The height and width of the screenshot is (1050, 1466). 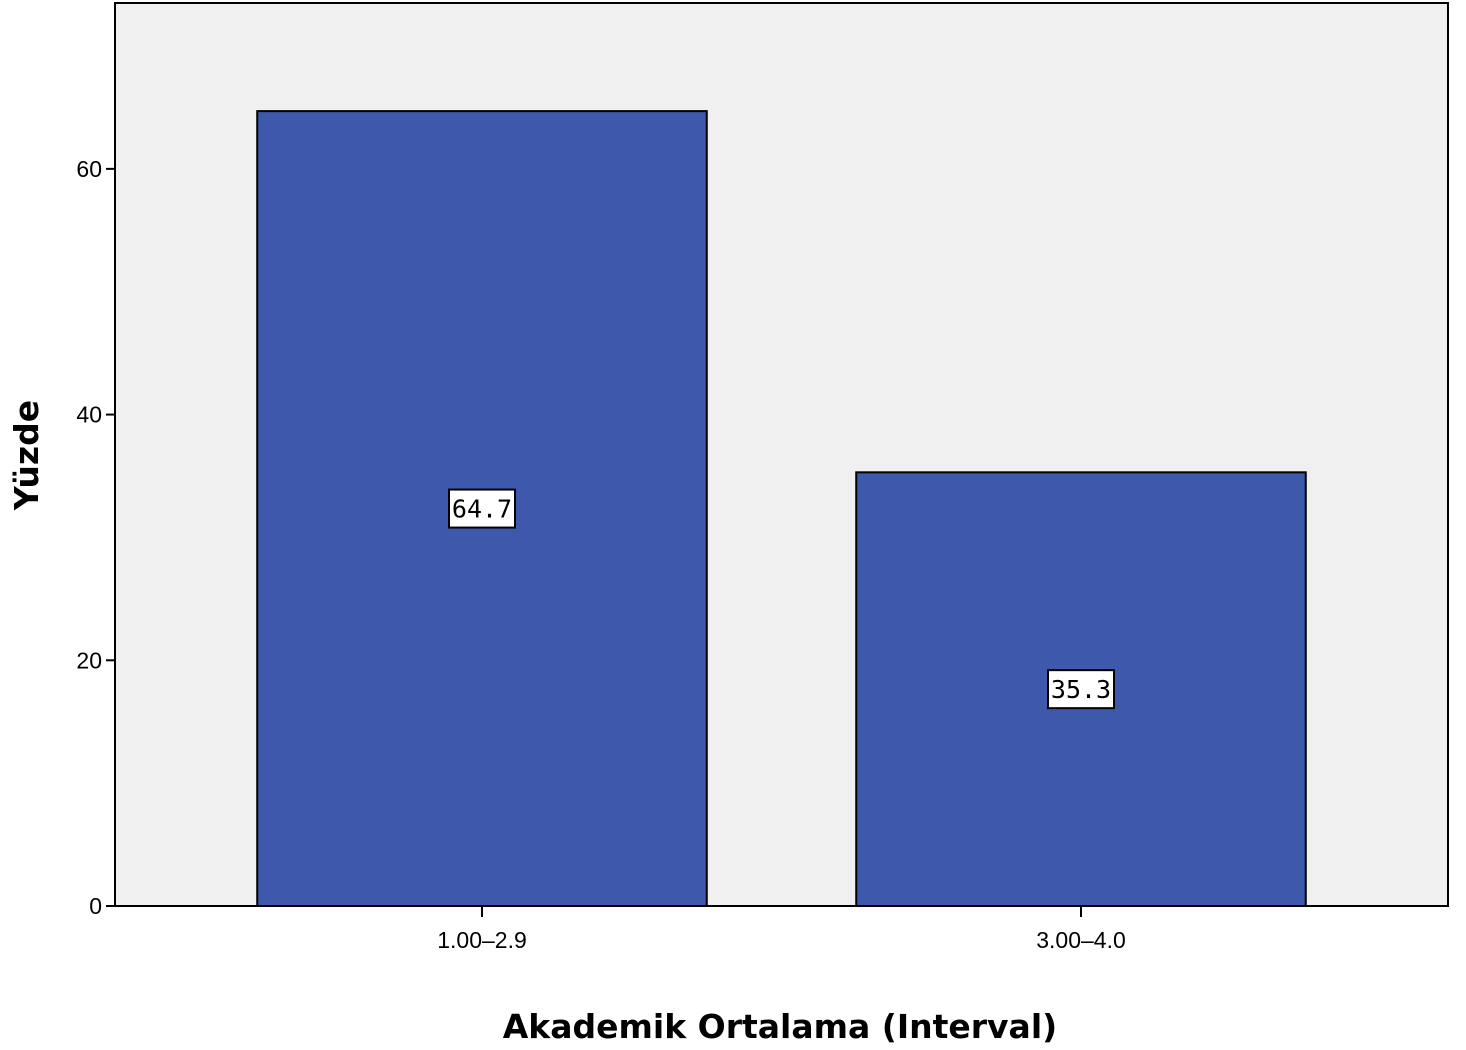 I want to click on data-label: 64.7, so click(x=482, y=508).